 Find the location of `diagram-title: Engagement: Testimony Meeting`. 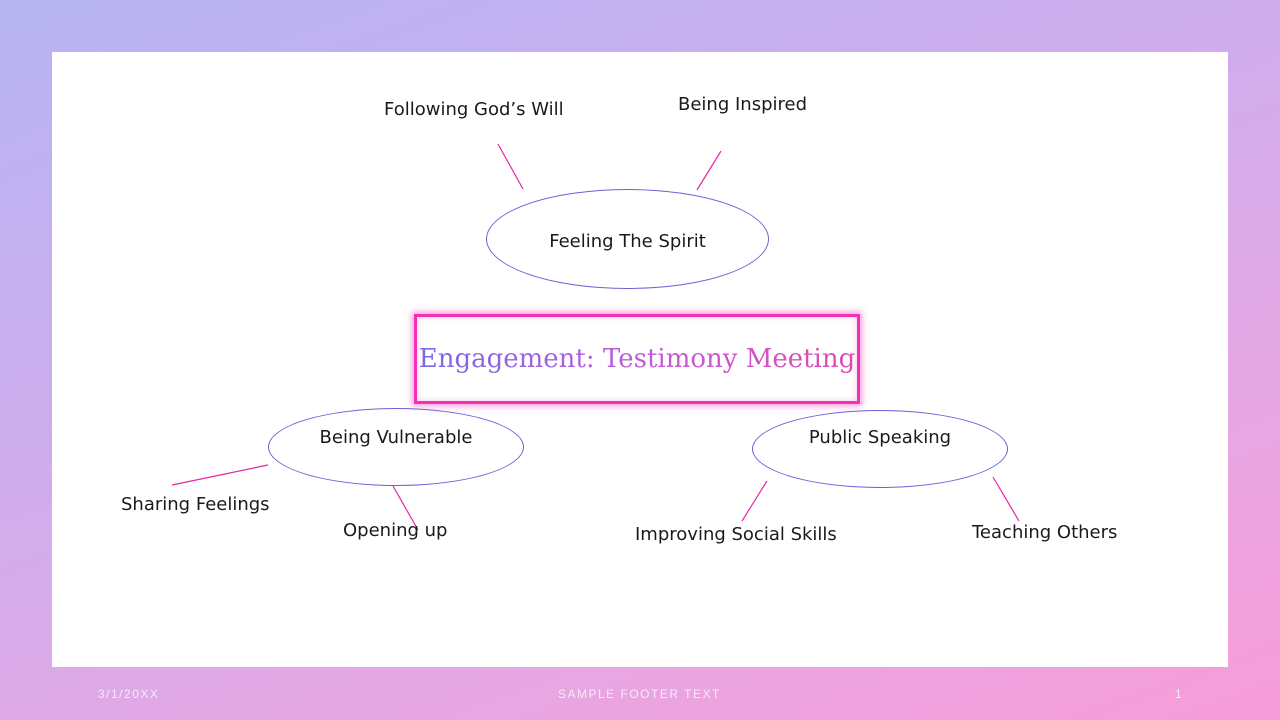

diagram-title: Engagement: Testimony Meeting is located at coordinates (637, 359).